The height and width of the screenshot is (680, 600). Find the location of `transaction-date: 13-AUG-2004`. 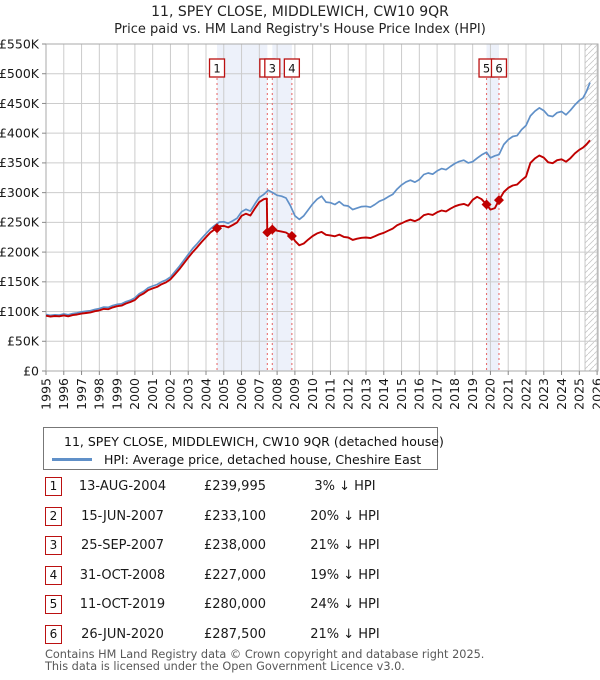

transaction-date: 13-AUG-2004 is located at coordinates (122, 486).